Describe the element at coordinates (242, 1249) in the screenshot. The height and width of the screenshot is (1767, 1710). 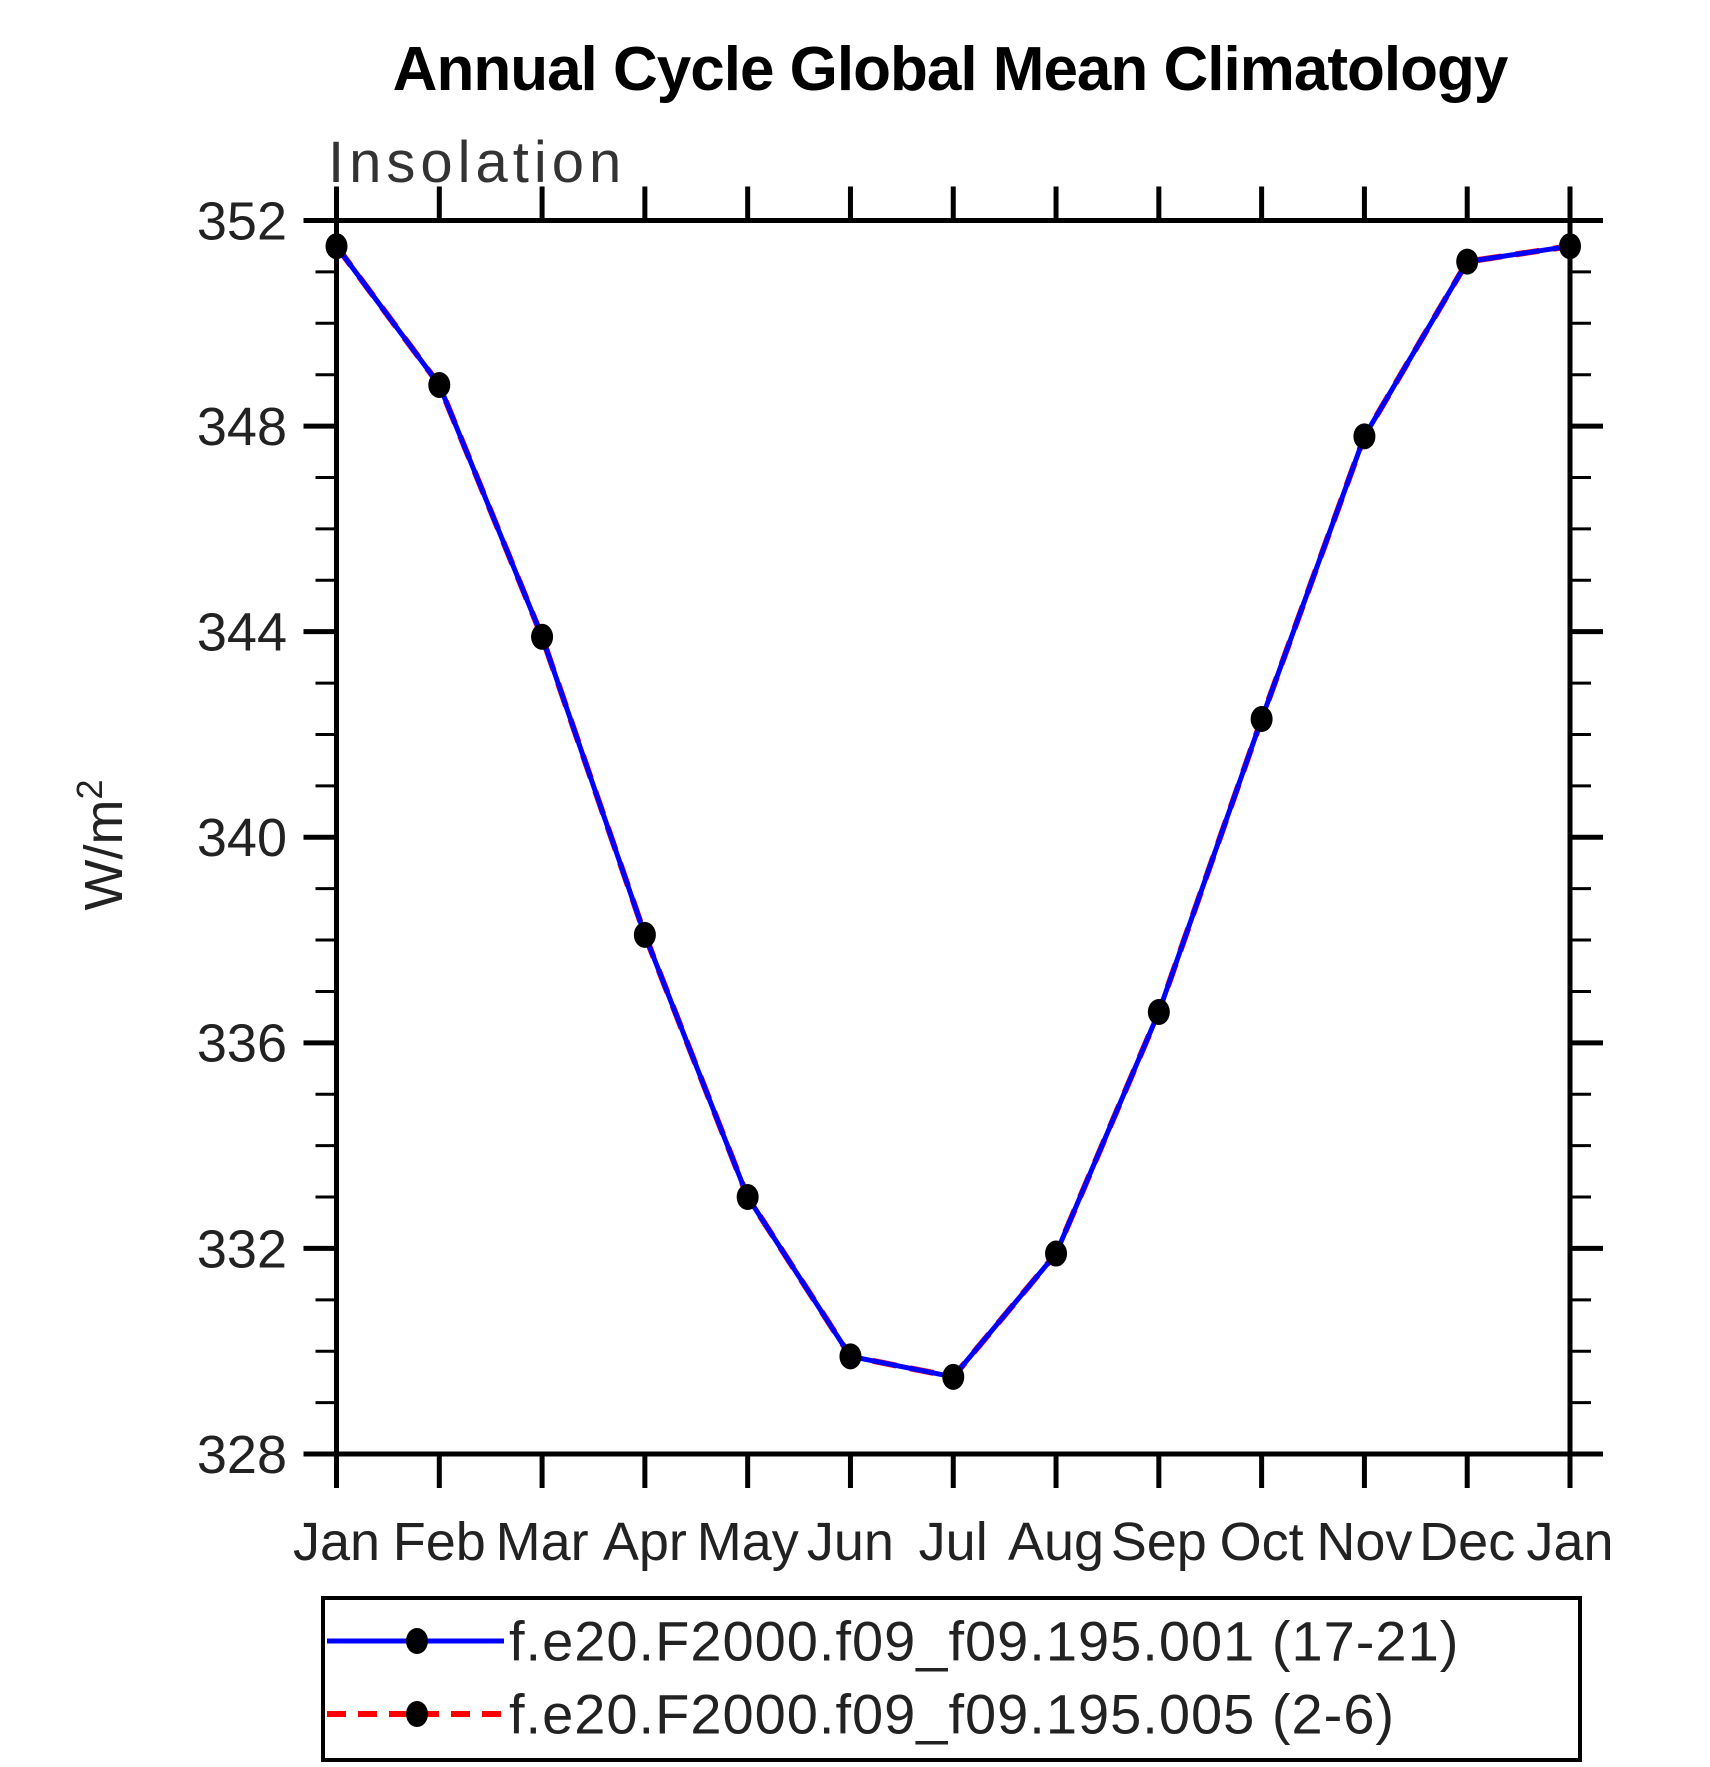
I see `y-tick-label: 332` at that location.